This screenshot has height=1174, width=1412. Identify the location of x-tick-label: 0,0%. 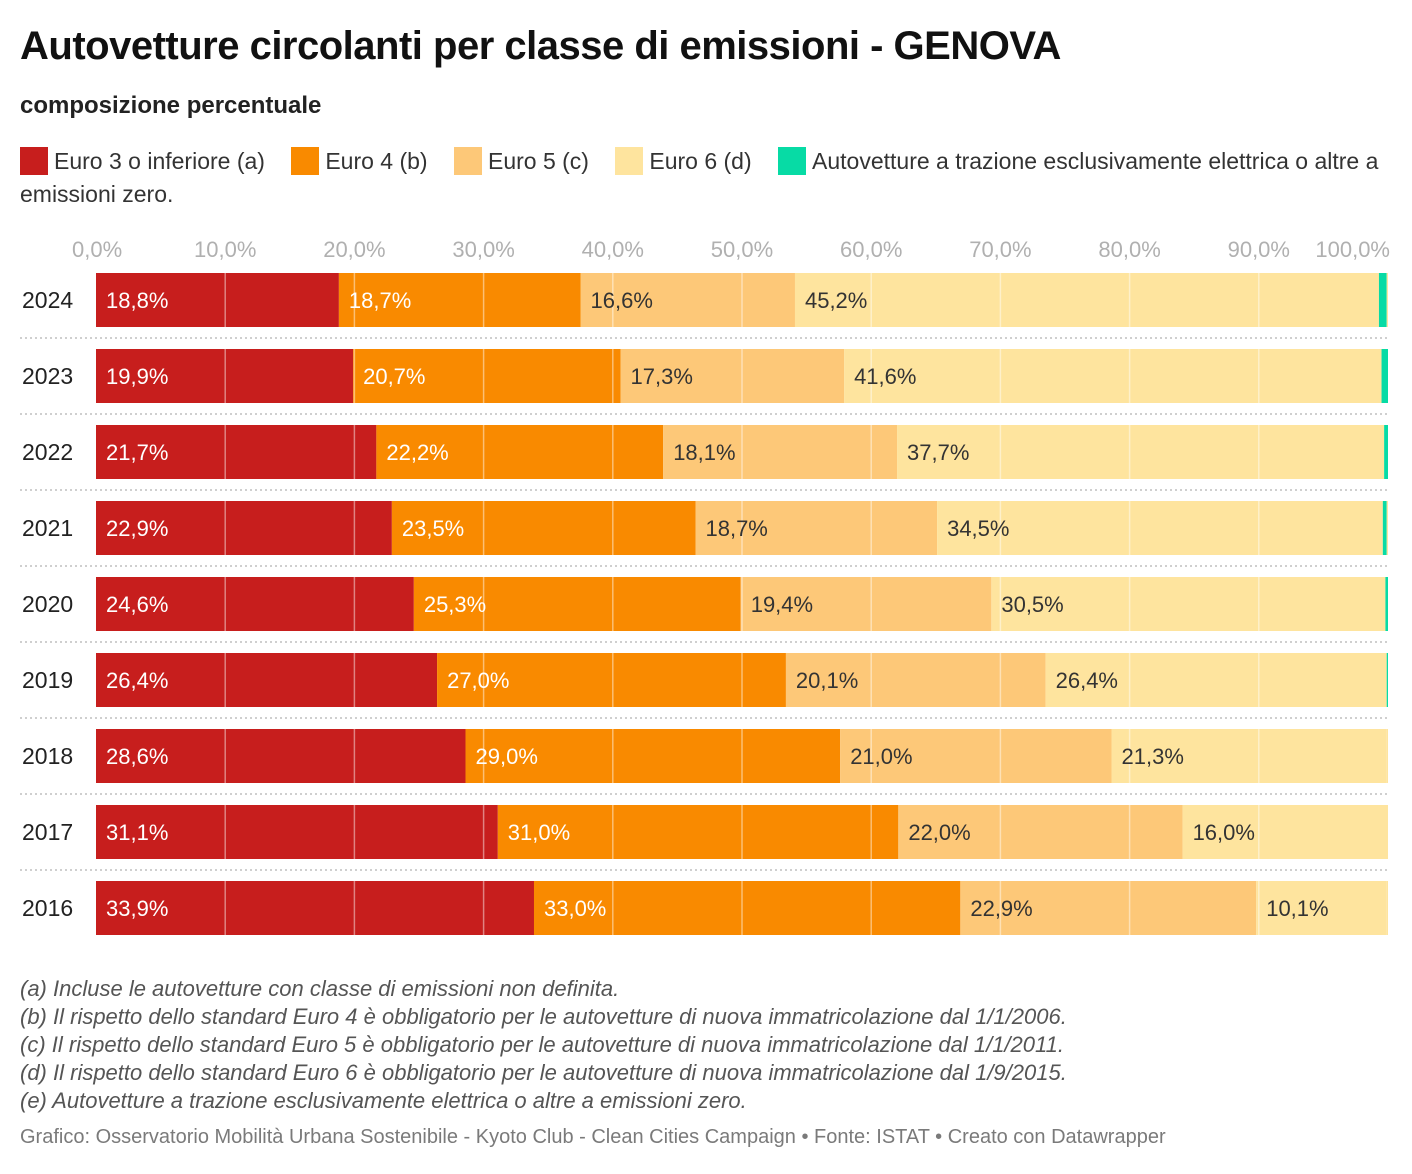
(97, 249).